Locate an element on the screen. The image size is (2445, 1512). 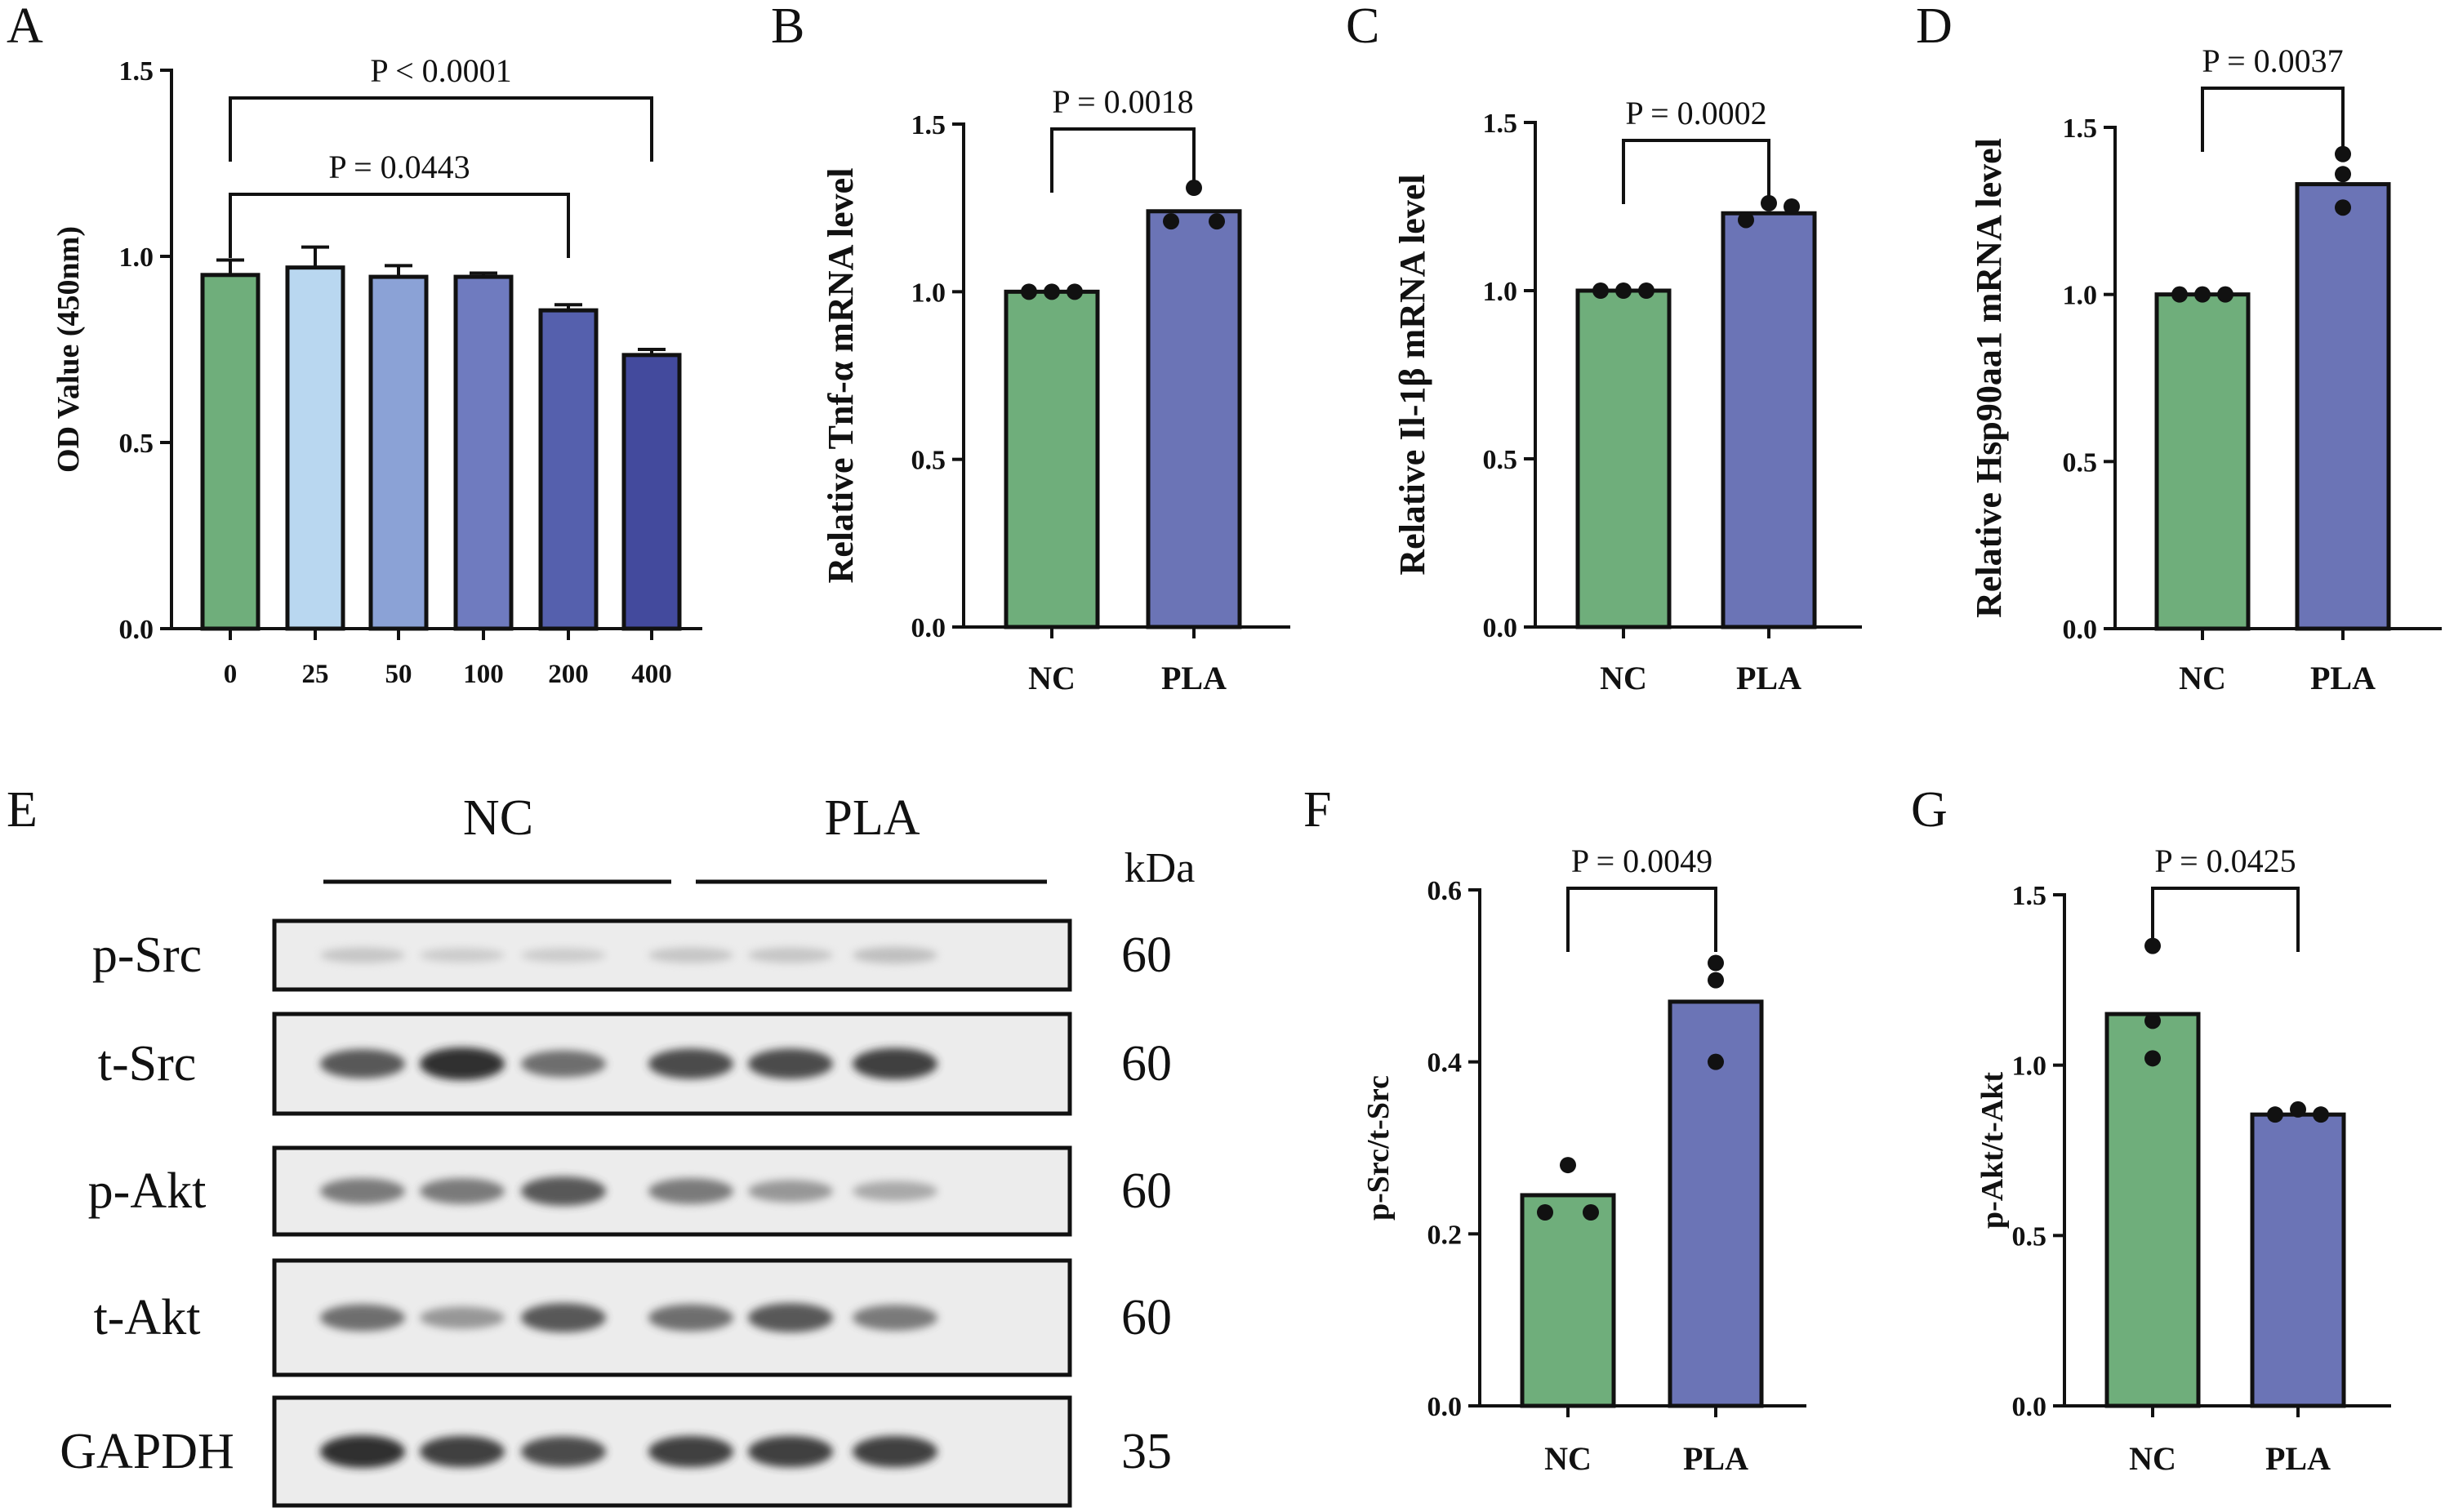
x-tick-label-b-nc: NC is located at coordinates (1052, 678).